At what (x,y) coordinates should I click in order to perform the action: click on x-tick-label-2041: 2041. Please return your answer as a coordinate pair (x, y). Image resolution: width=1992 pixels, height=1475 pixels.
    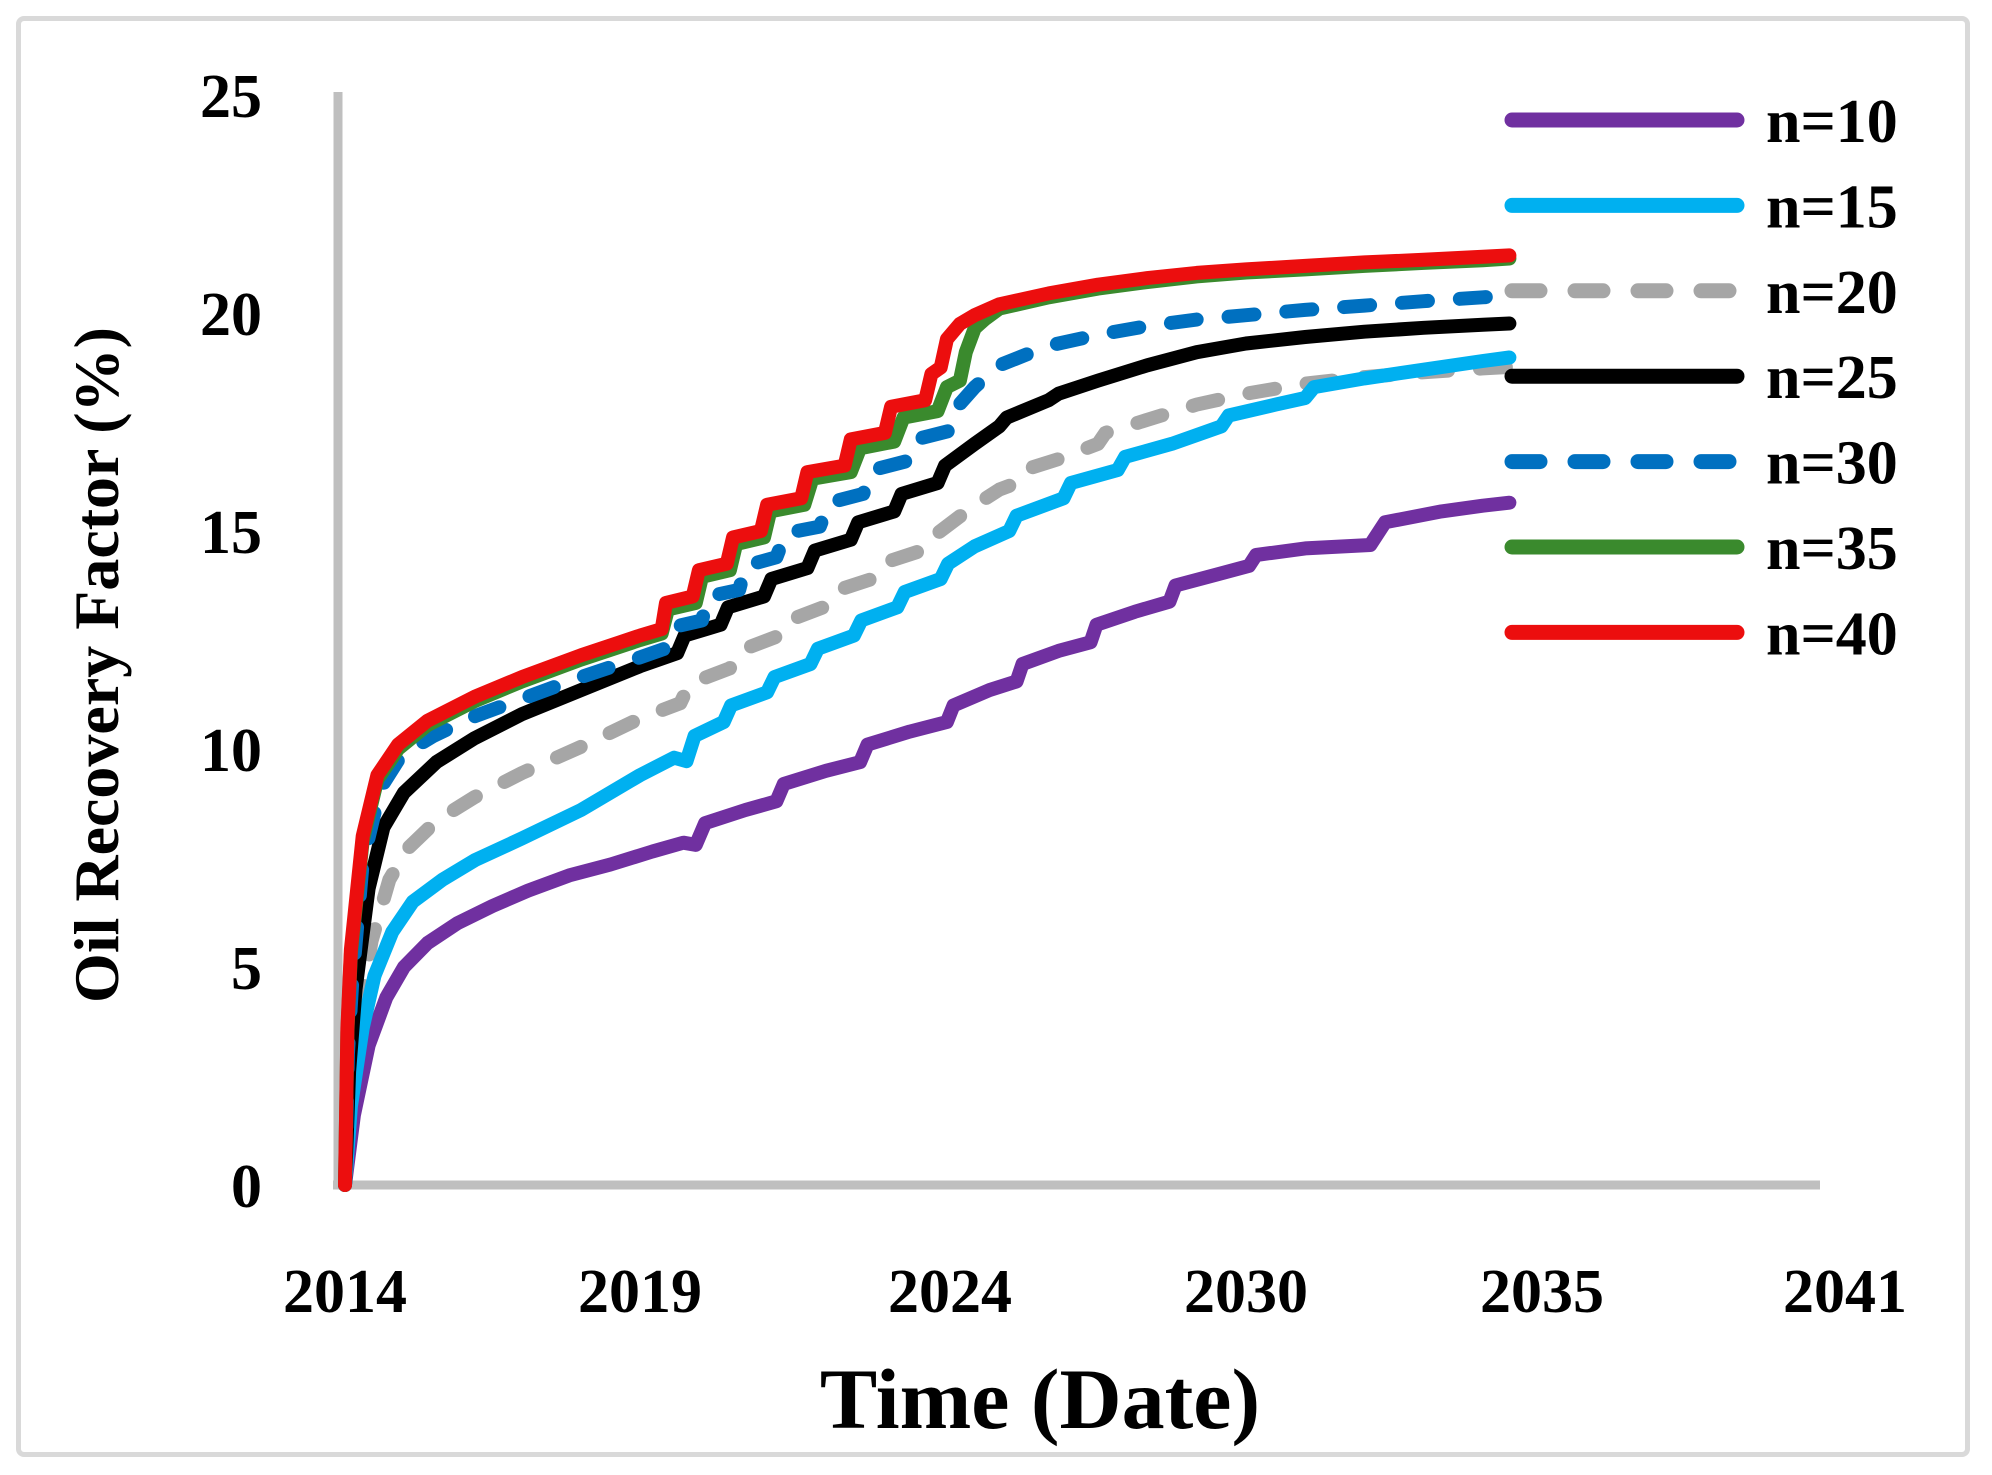
    Looking at the image, I should click on (1845, 1292).